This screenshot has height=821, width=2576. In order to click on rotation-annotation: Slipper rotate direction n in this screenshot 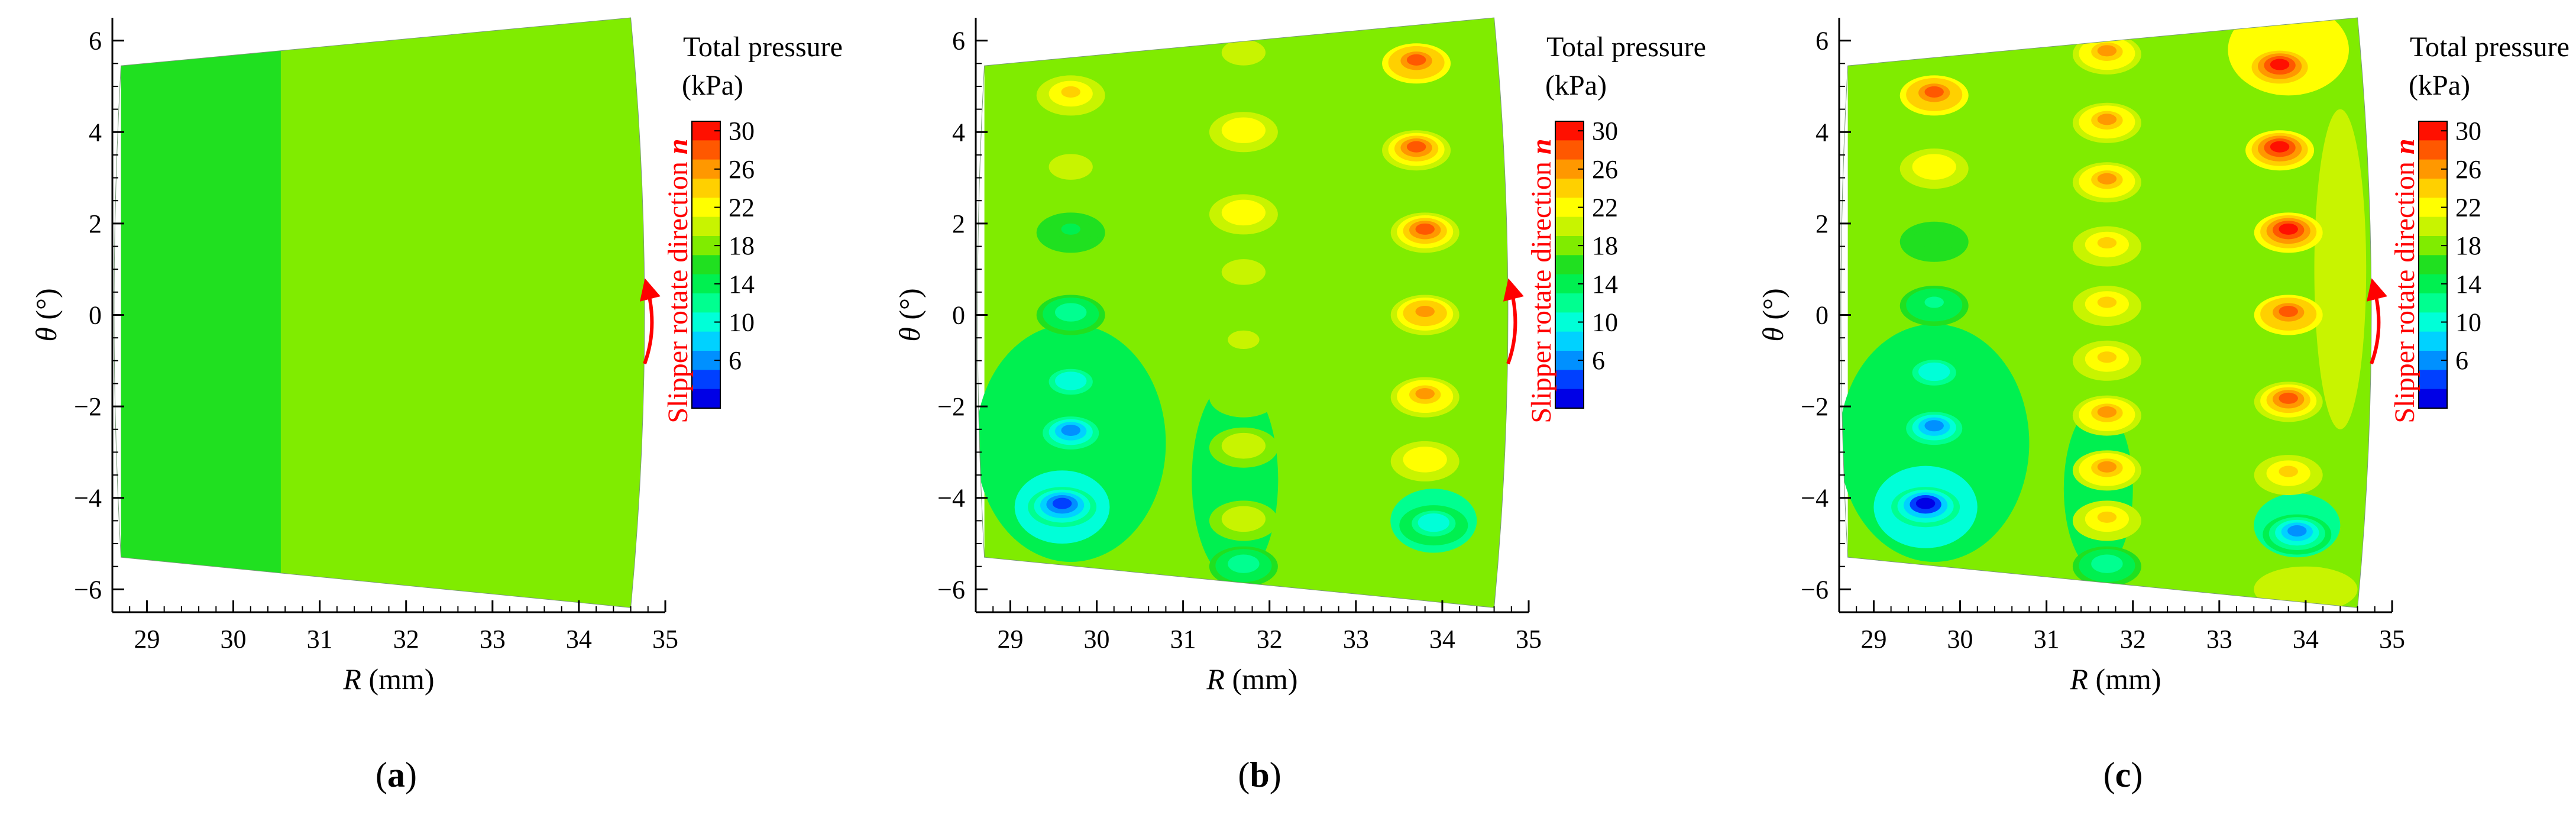, I will do `click(2393, 281)`.